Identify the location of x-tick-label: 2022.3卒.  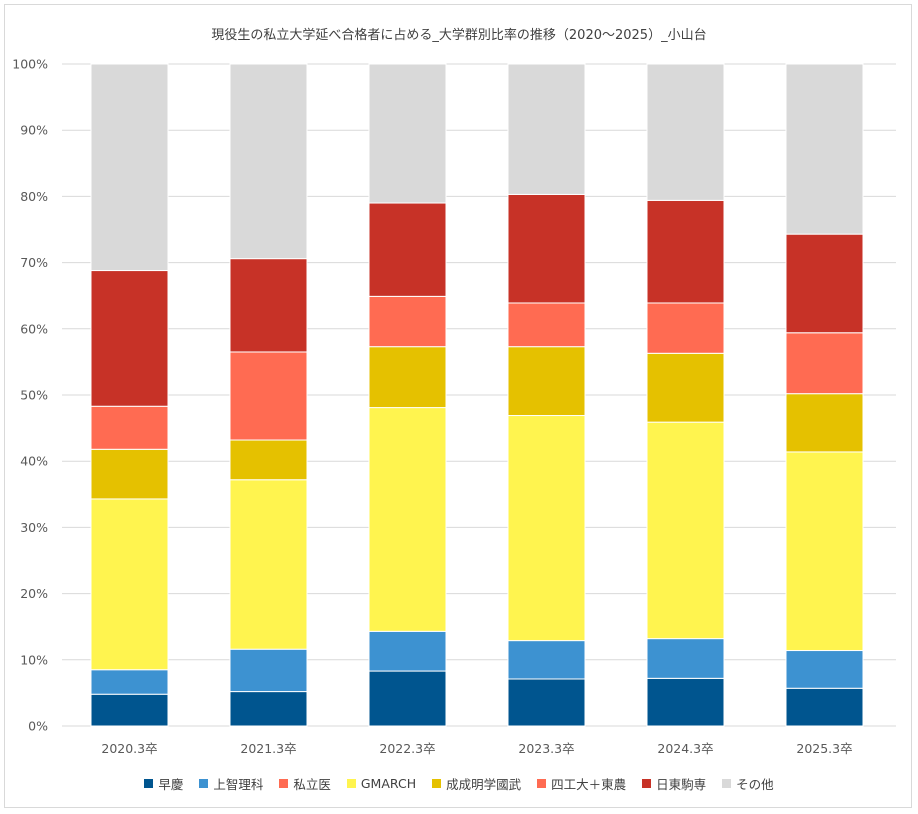
(407, 748).